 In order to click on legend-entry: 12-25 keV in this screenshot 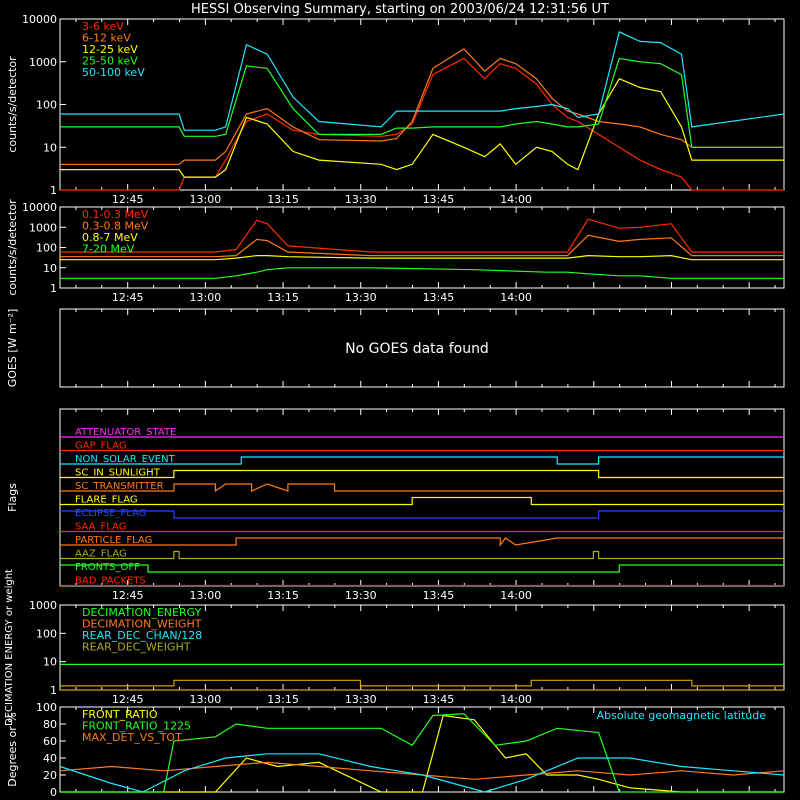, I will do `click(110, 49)`.